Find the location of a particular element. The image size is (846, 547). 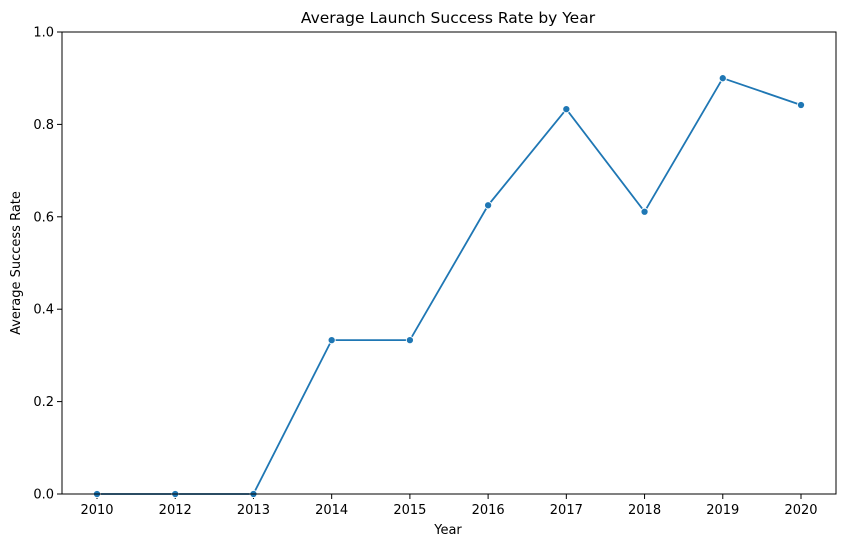

x-tick-label: 2020 is located at coordinates (800, 510).